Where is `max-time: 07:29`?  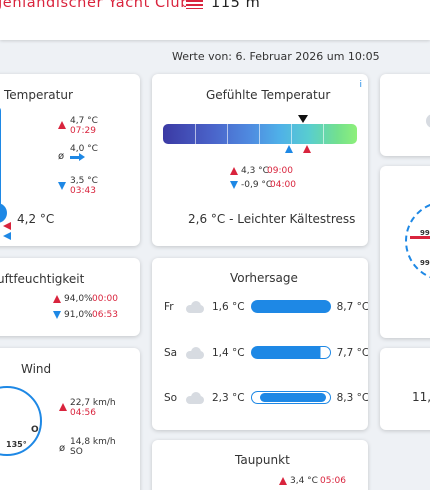
max-time: 07:29 is located at coordinates (83, 131).